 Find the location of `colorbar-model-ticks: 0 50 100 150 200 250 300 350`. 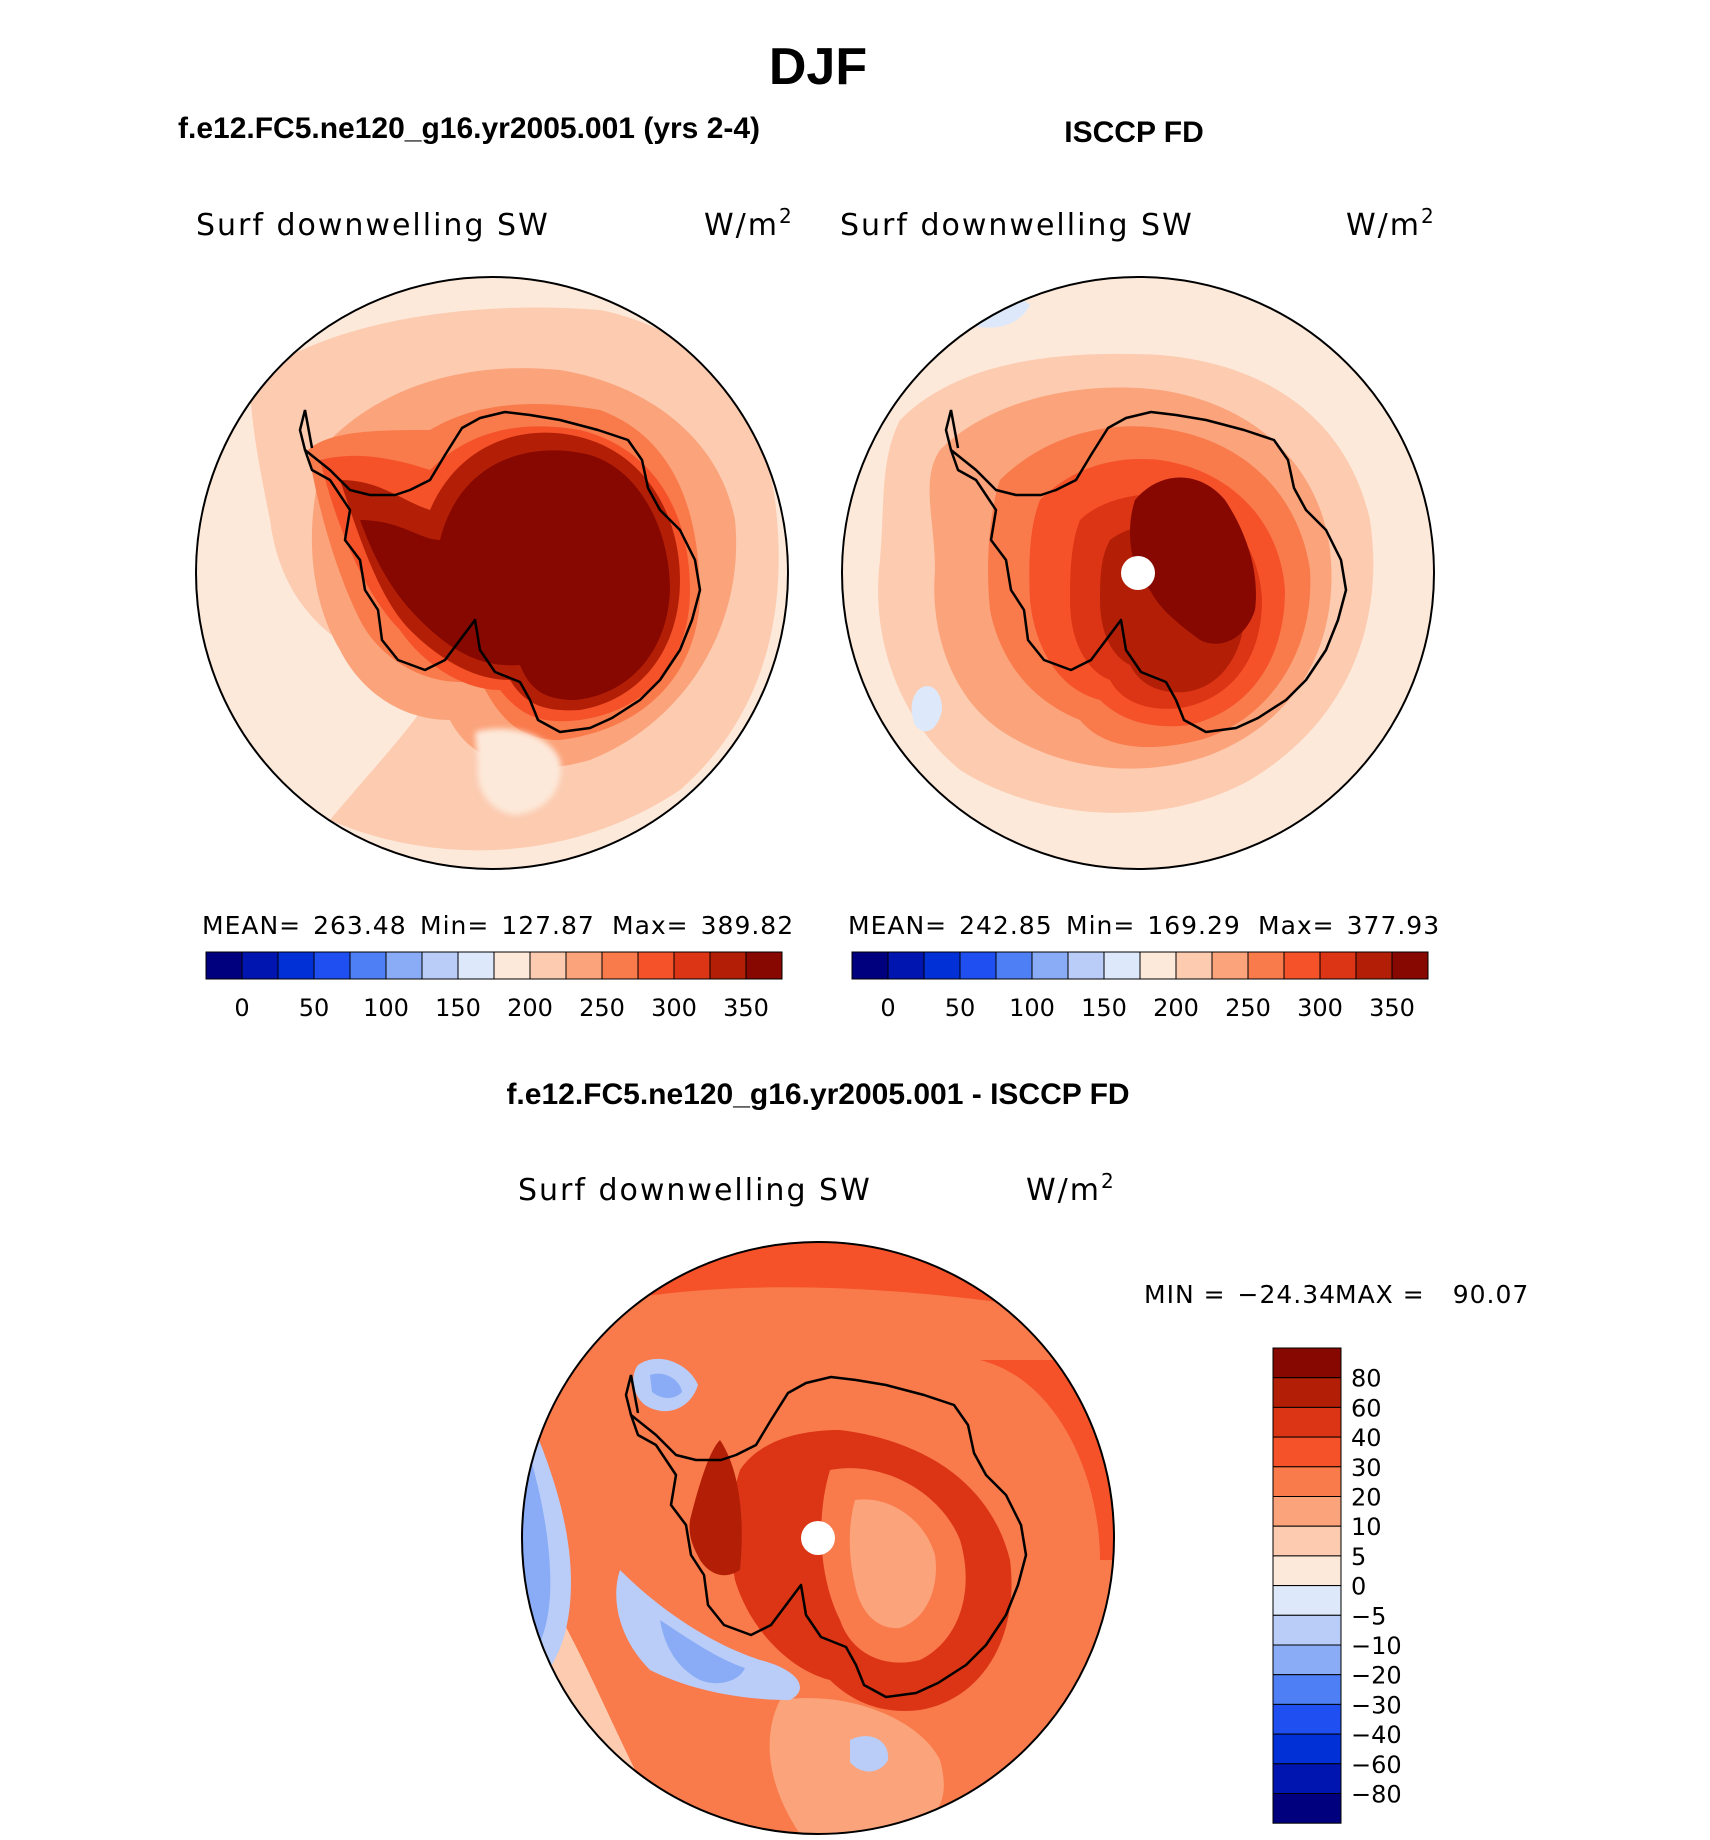

colorbar-model-ticks: 0 50 100 150 200 250 300 350 is located at coordinates (501, 1008).